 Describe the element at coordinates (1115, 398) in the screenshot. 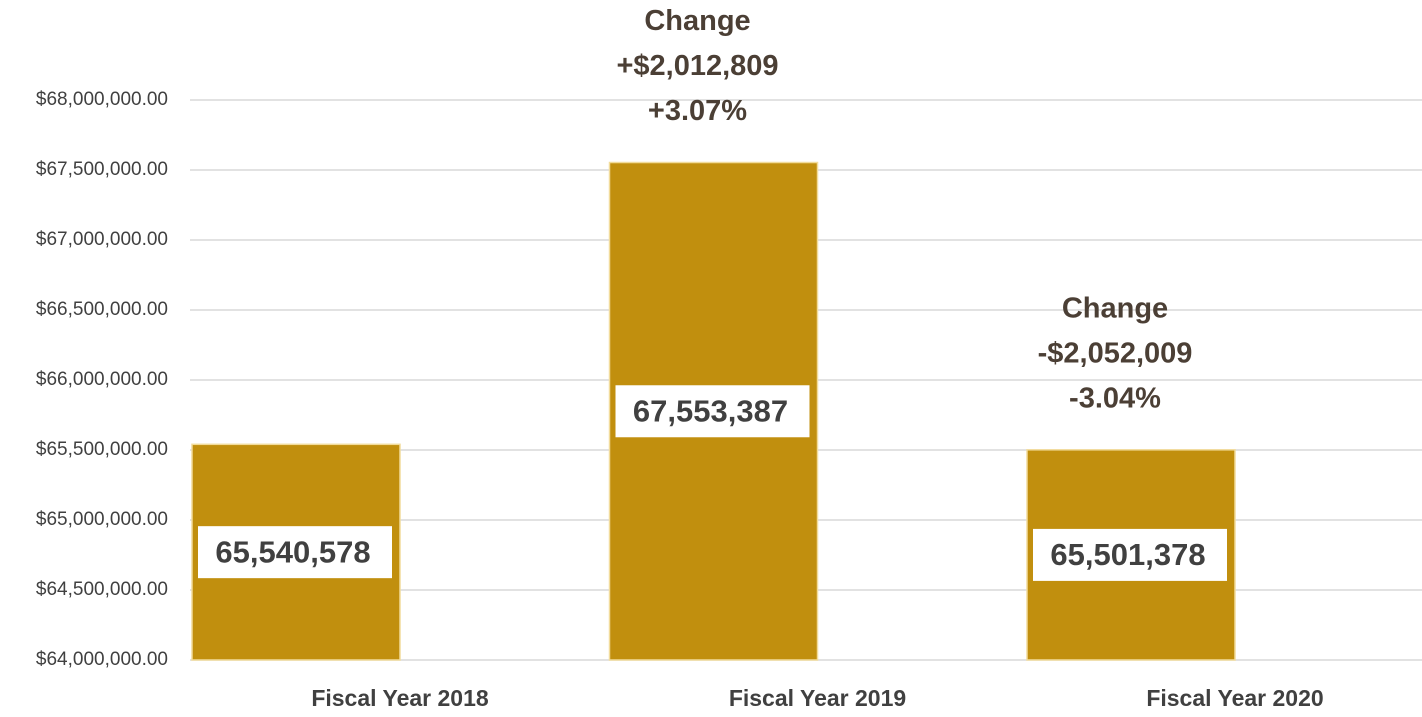

I see `annotation: -3.04%` at that location.